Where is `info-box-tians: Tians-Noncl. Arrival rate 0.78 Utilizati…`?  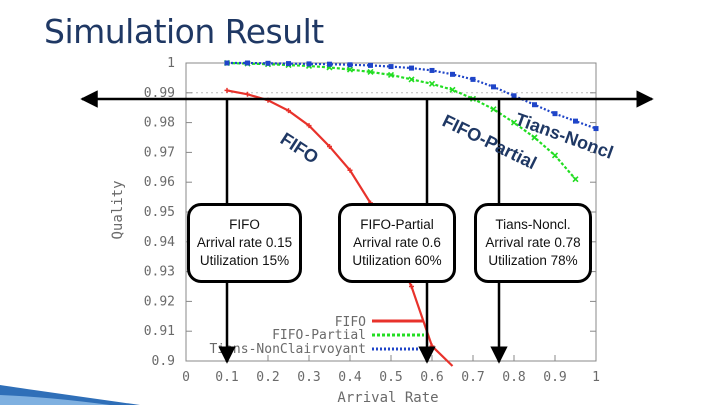 info-box-tians: Tians-Noncl. Arrival rate 0.78 Utilizati… is located at coordinates (533, 243).